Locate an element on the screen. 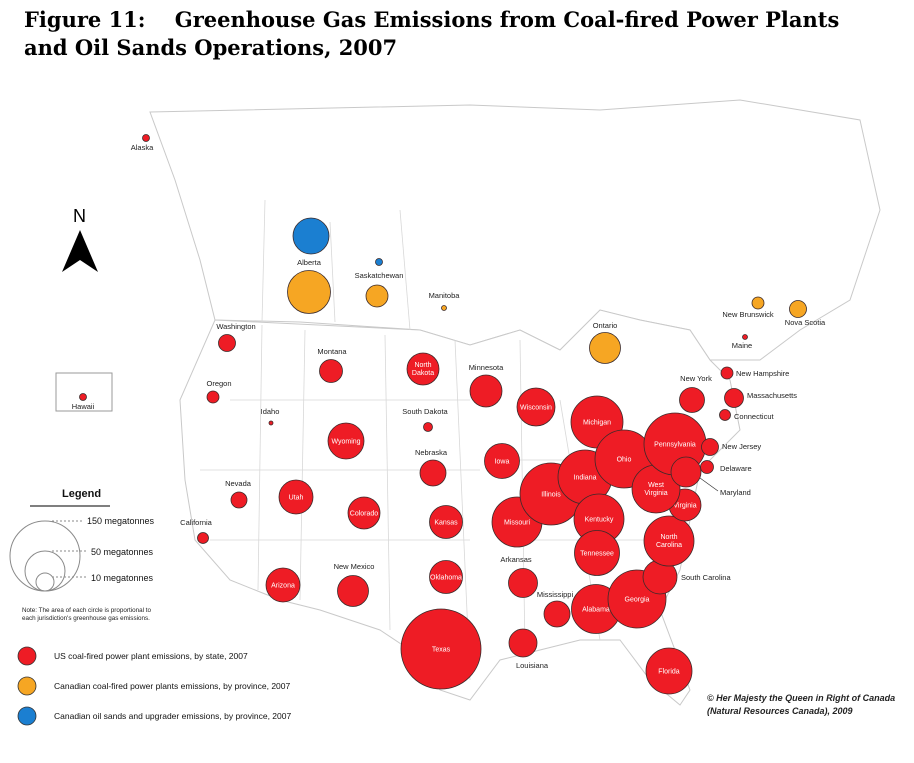 The width and height of the screenshot is (914, 763). saskatchewan-oil-sands-circle is located at coordinates (379, 262).